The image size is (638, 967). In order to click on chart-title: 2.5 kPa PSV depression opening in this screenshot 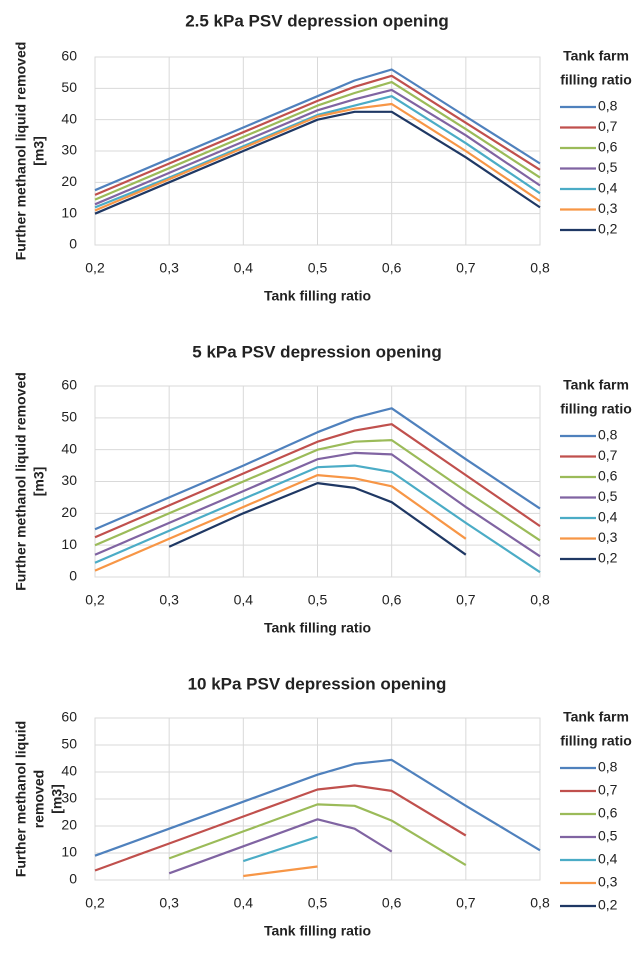, I will do `click(317, 20)`.